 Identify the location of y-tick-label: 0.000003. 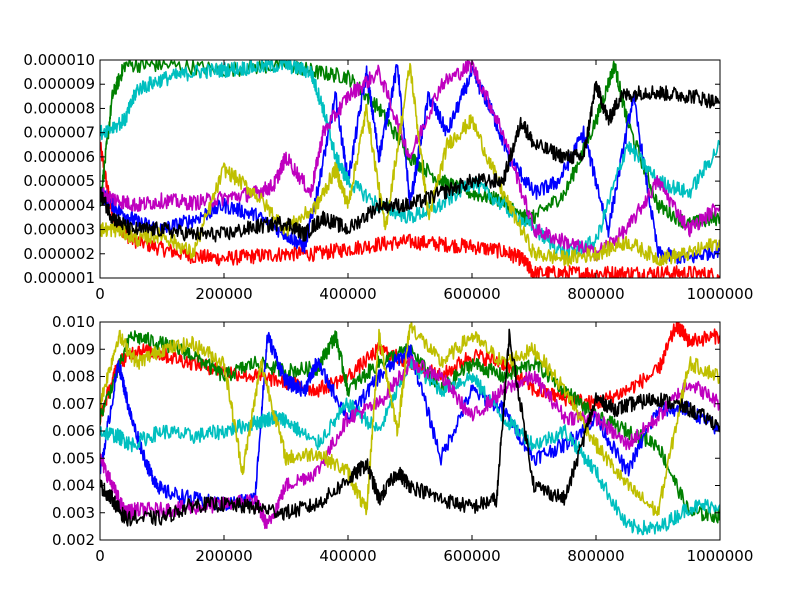
(59, 230).